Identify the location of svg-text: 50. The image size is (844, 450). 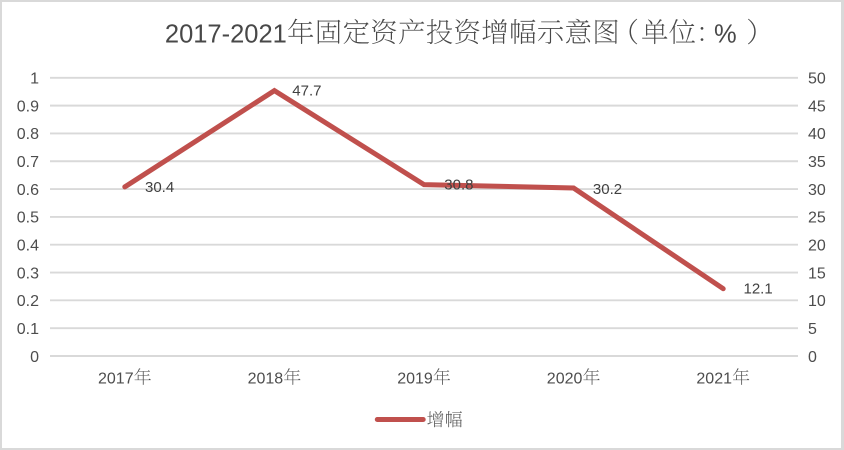
(817, 79).